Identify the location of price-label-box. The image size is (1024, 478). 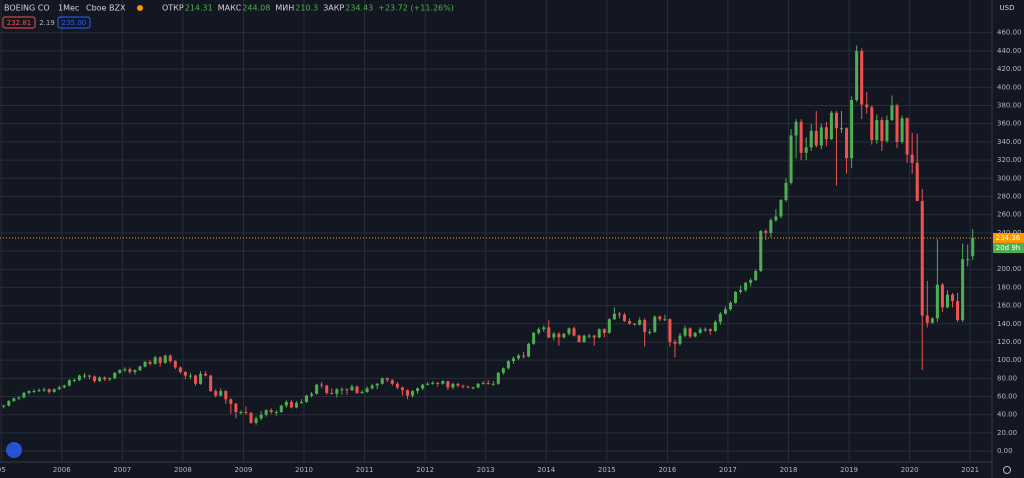
(1008, 237).